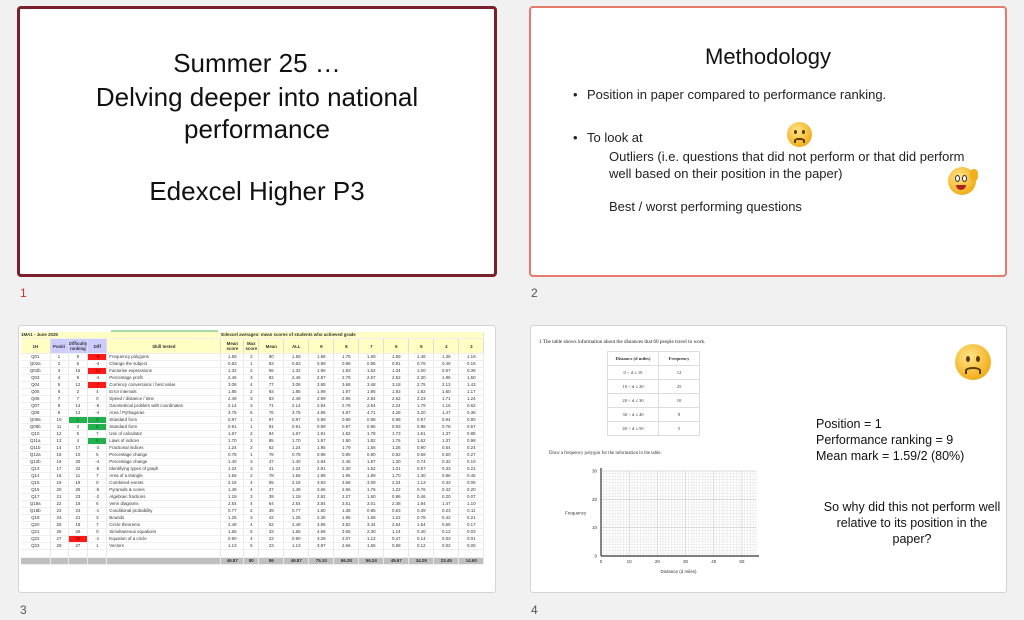  Describe the element at coordinates (321, 546) in the screenshot. I see `table-cell: 3.97` at that location.